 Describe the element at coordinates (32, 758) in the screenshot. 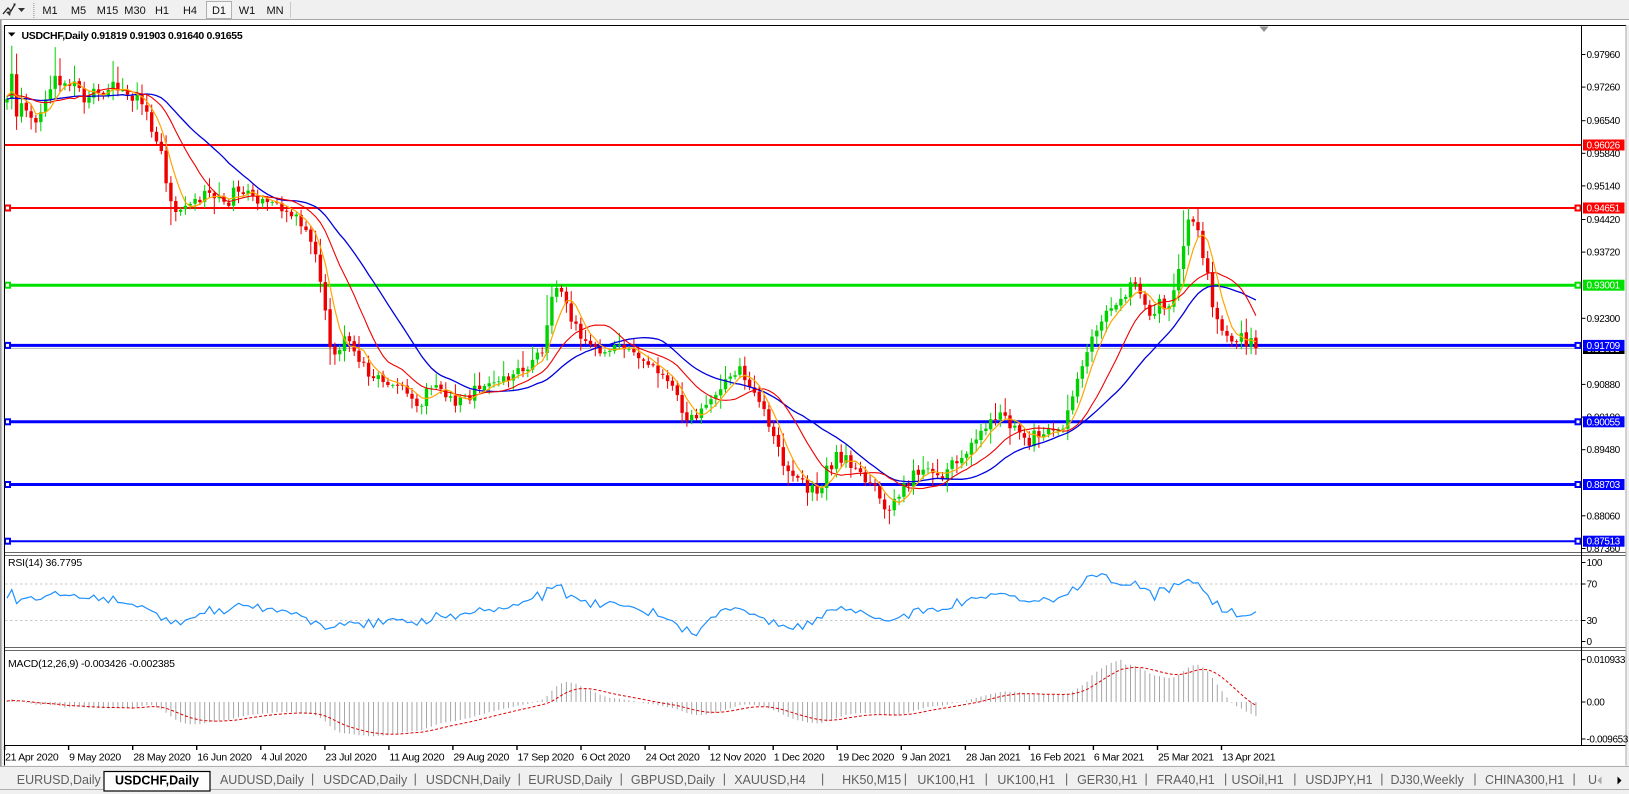

I see `svg-text: 21 Apr 2020` at that location.